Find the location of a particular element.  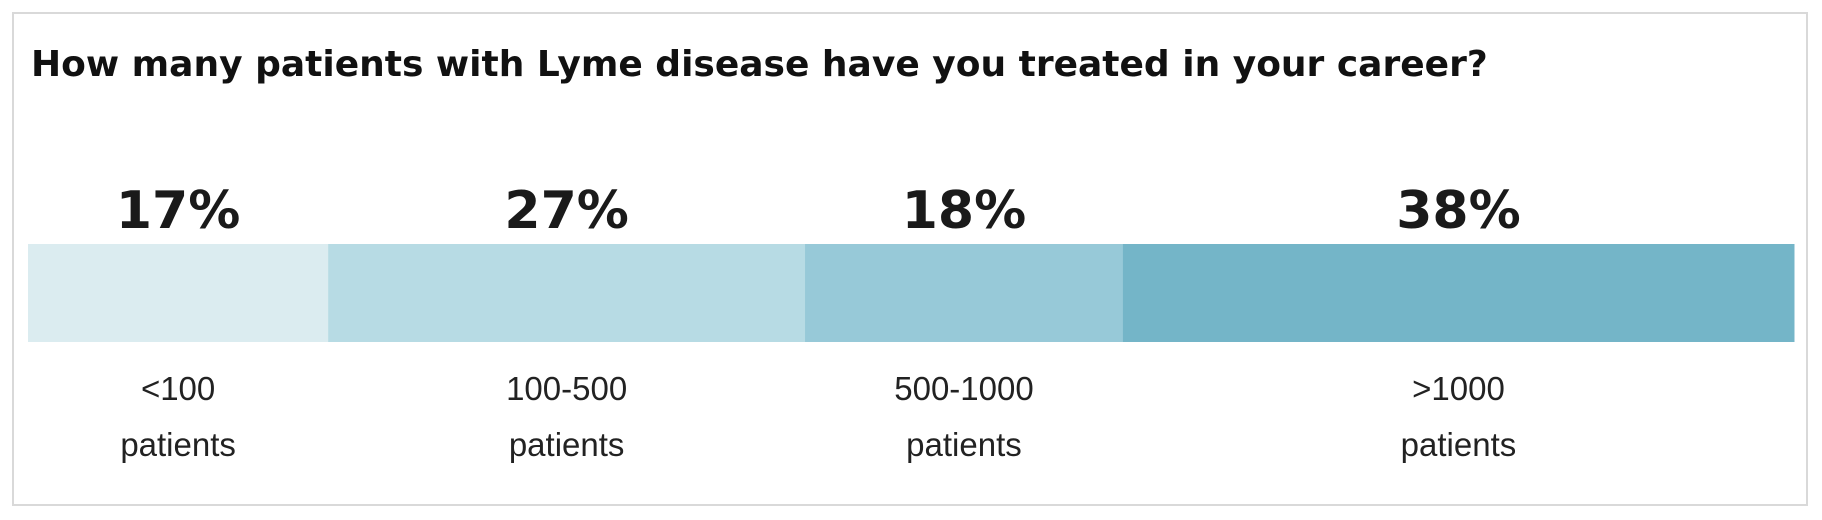

category-label-2-line2: patients is located at coordinates (567, 444).